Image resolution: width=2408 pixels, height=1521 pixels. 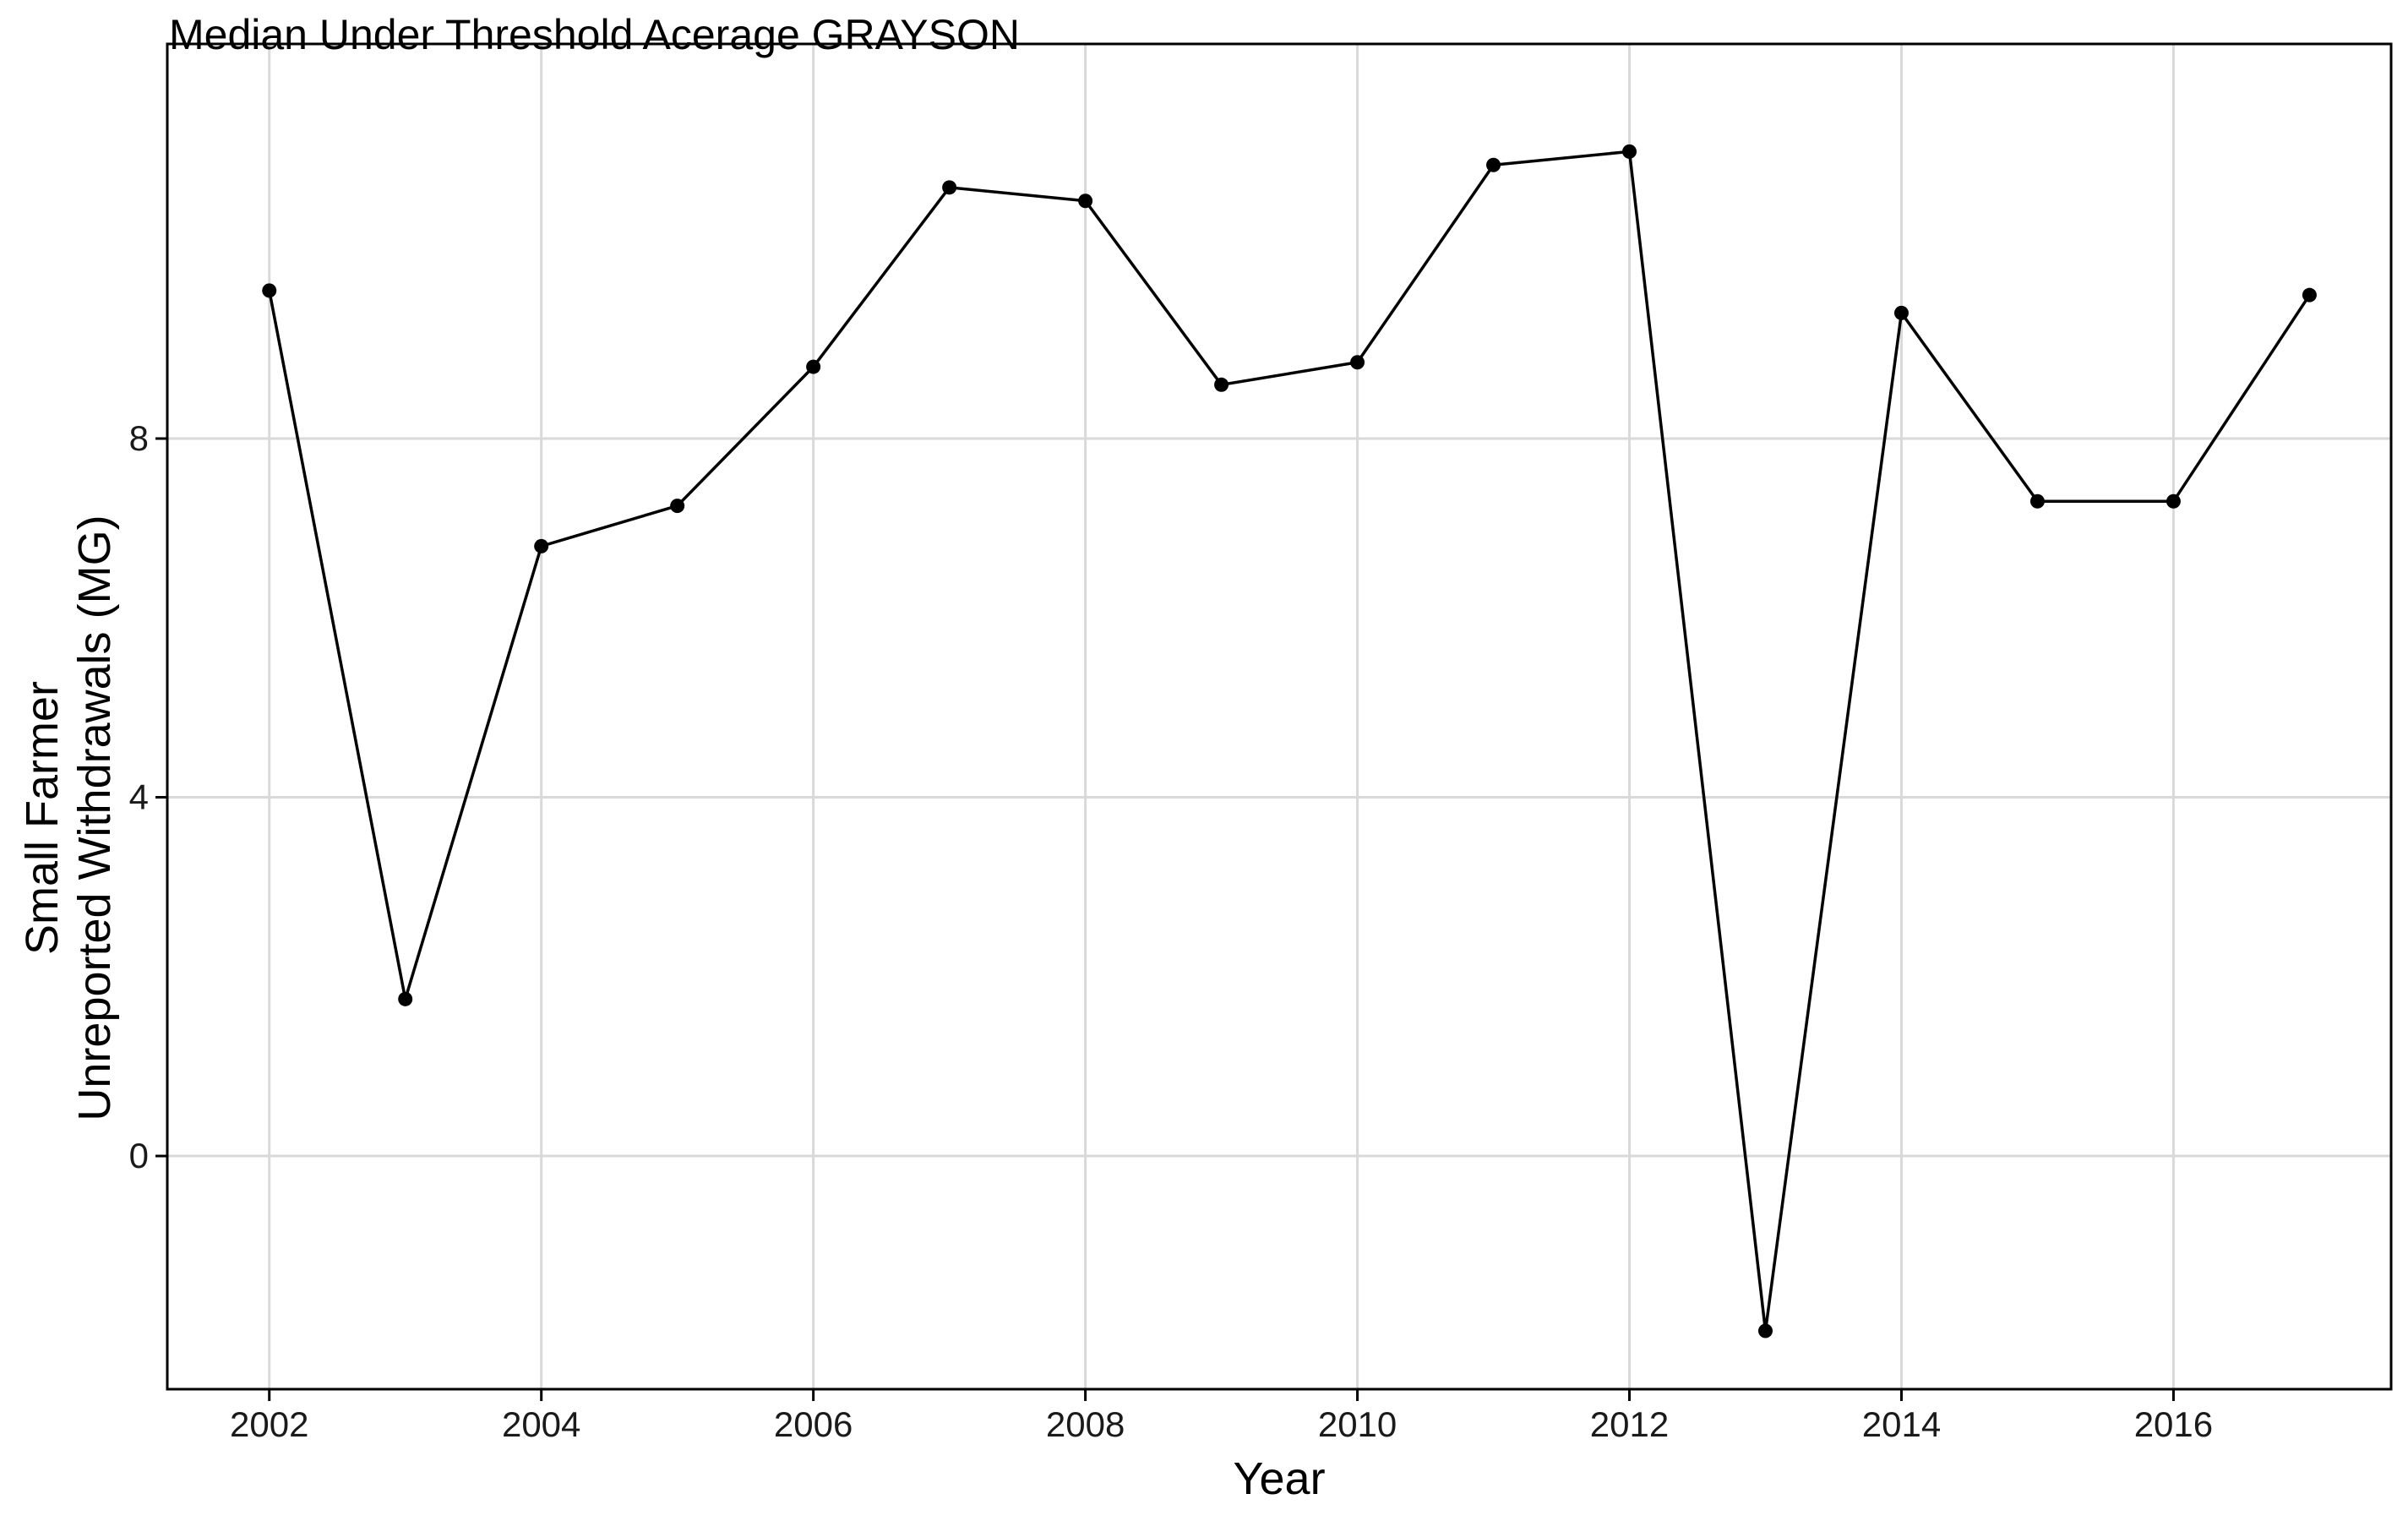 I want to click on y-tick-label-4: 4, so click(x=139, y=797).